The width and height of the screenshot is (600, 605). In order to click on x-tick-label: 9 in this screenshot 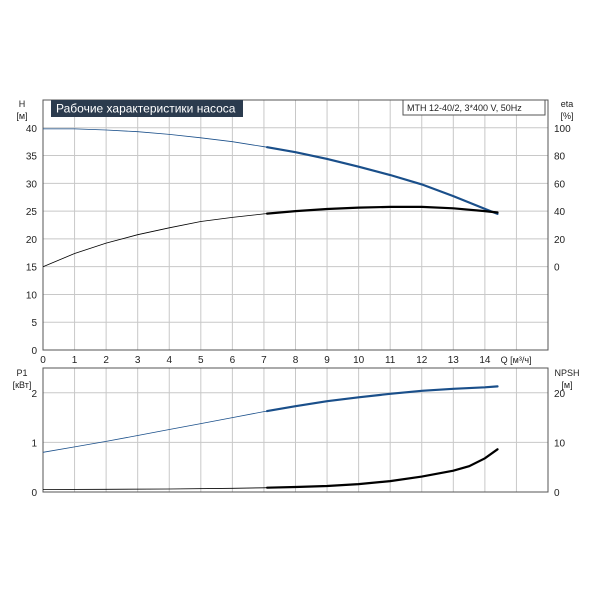, I will do `click(327, 360)`.